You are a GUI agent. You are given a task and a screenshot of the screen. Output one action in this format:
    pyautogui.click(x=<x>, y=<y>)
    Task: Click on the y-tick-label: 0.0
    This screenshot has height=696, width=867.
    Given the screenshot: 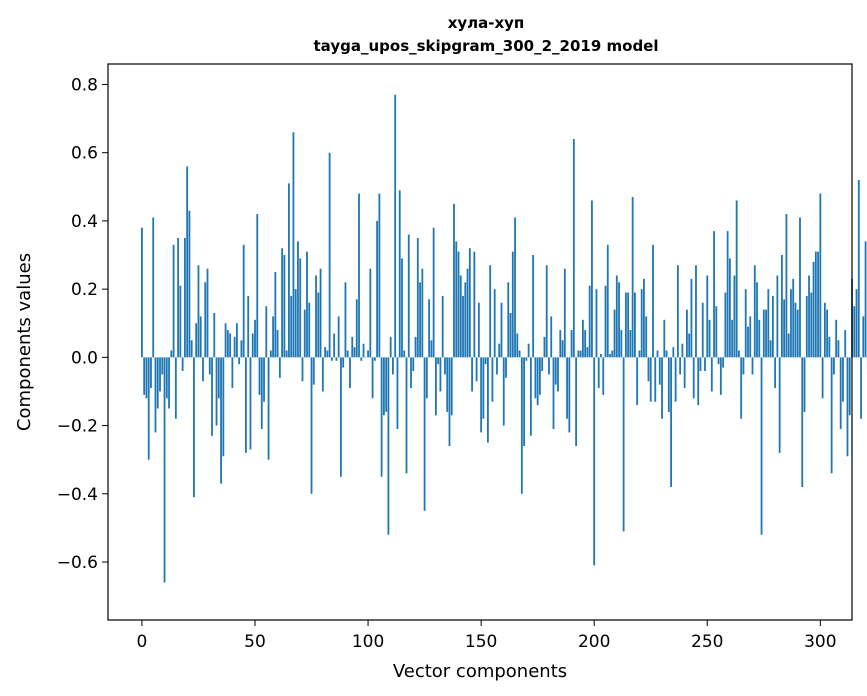 What is the action you would take?
    pyautogui.click(x=84, y=358)
    